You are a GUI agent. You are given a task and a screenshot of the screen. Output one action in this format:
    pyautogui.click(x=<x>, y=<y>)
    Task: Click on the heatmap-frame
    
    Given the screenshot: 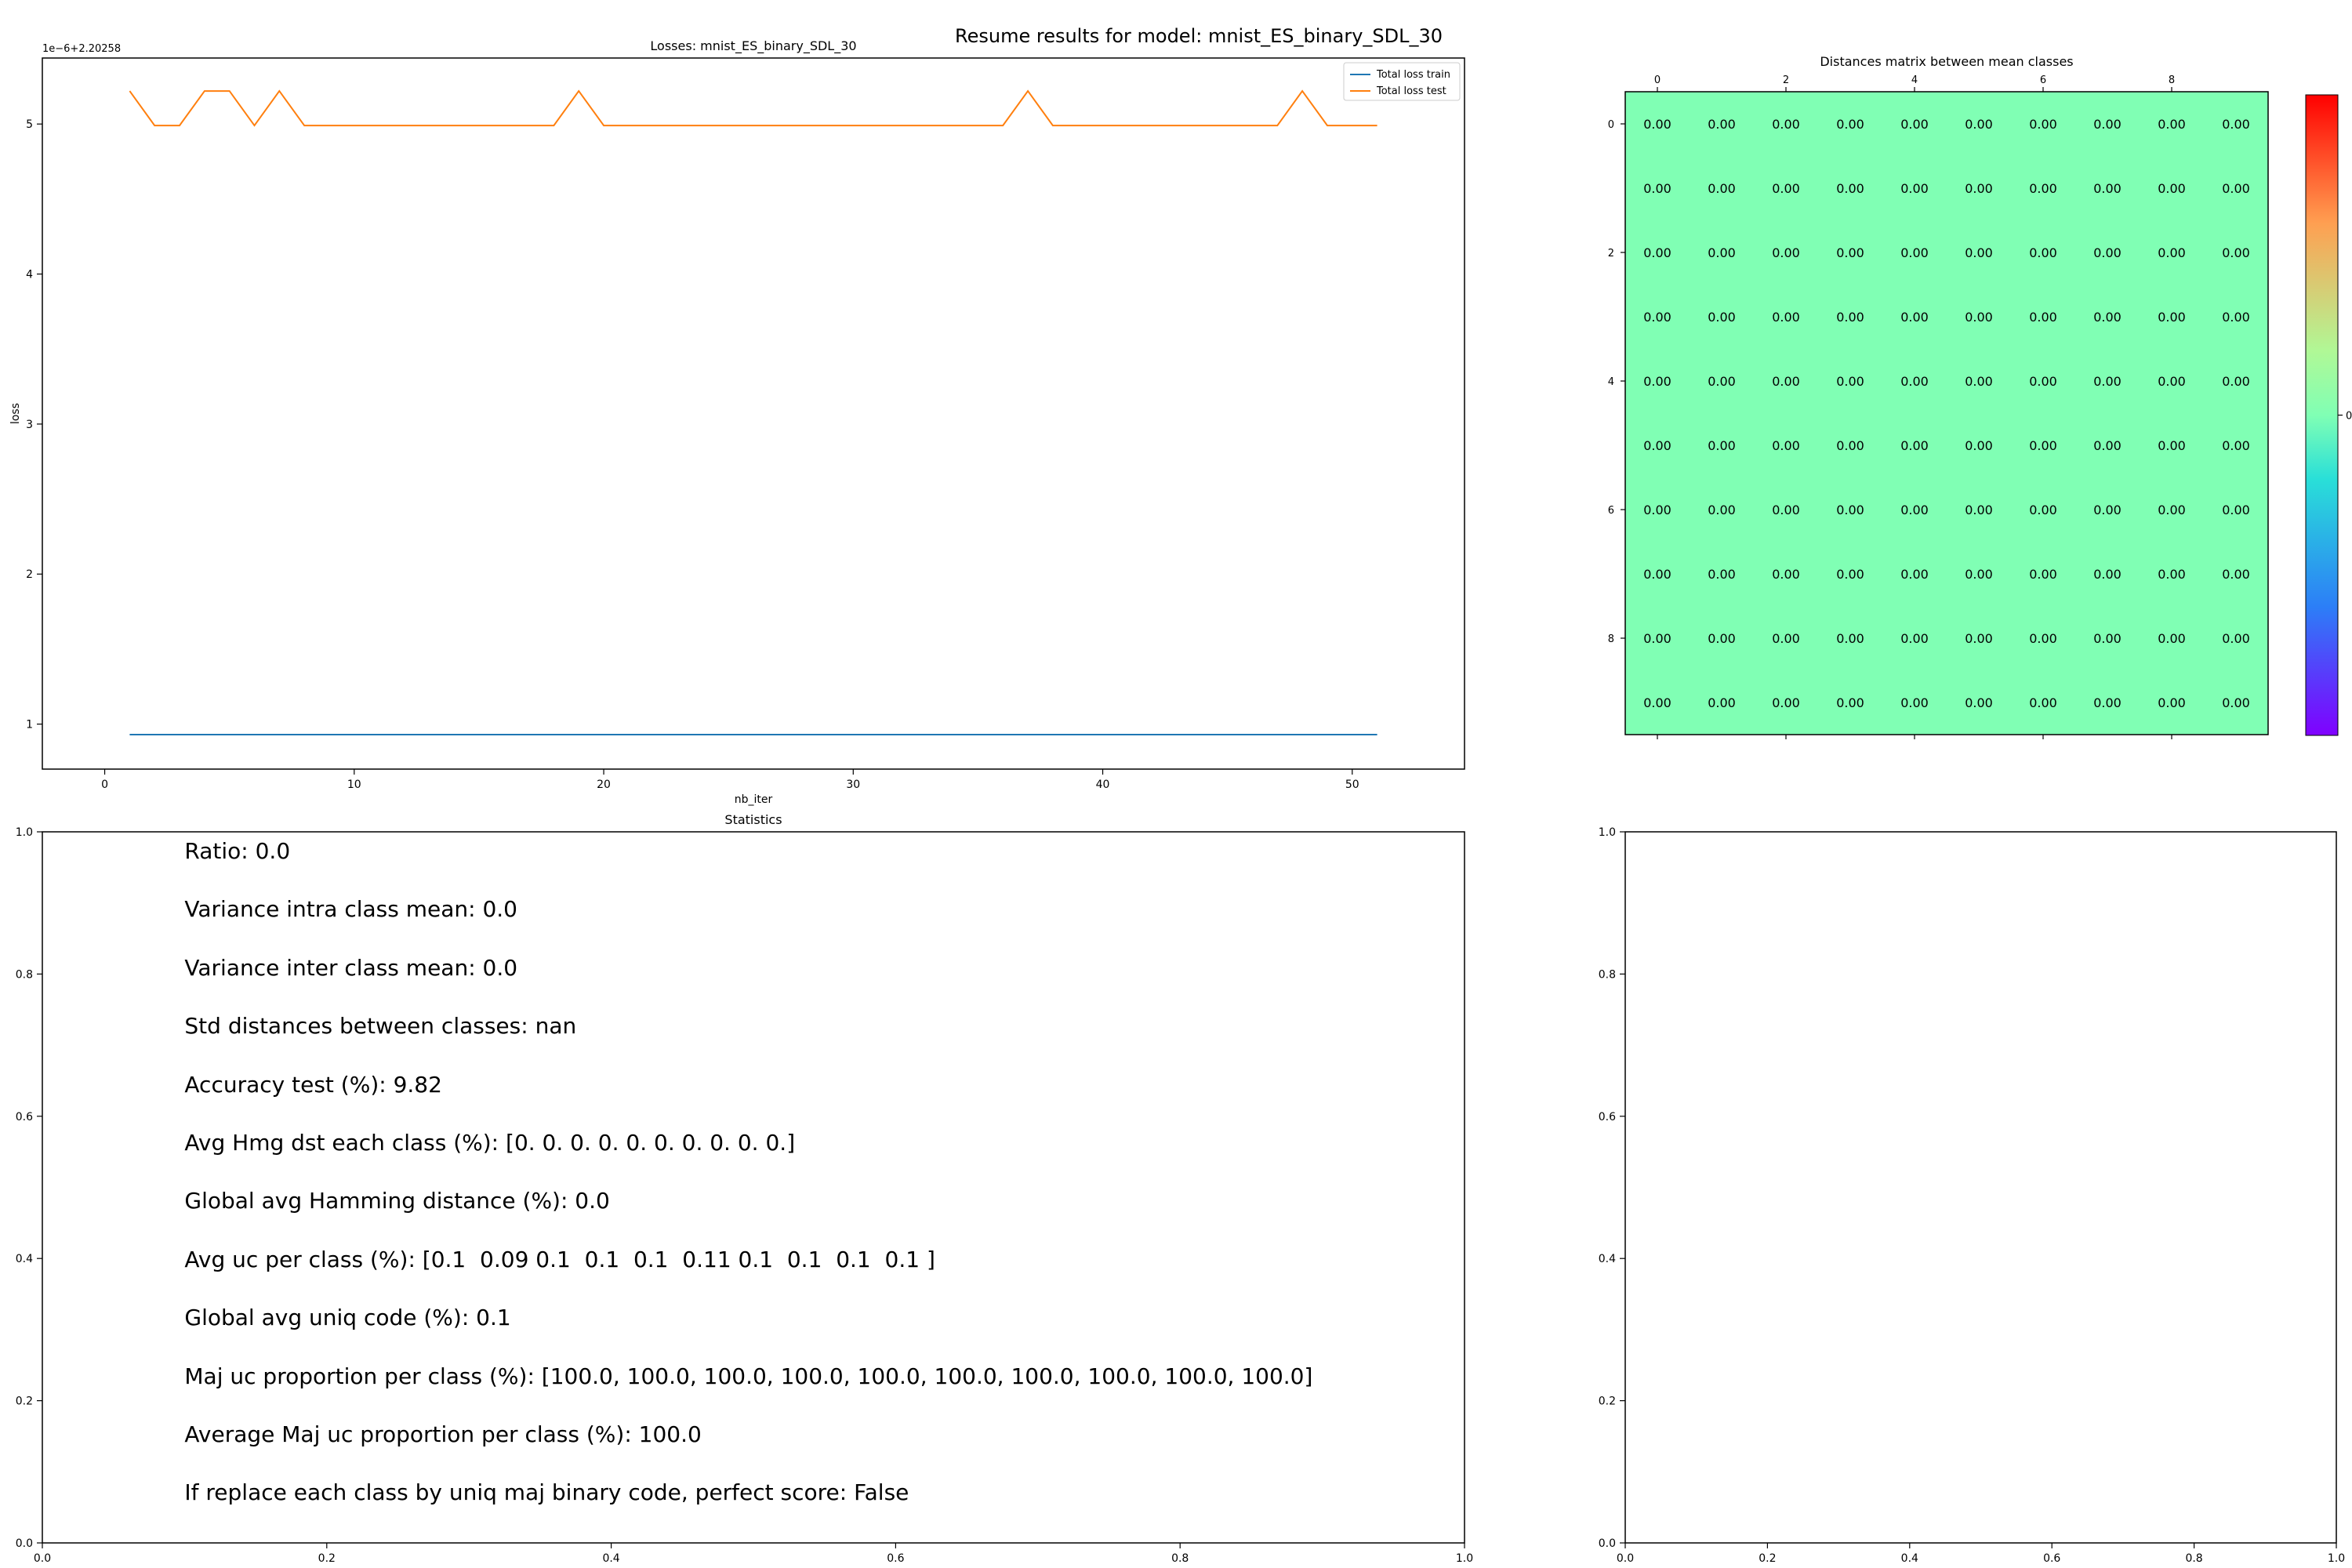 What is the action you would take?
    pyautogui.click(x=1946, y=413)
    